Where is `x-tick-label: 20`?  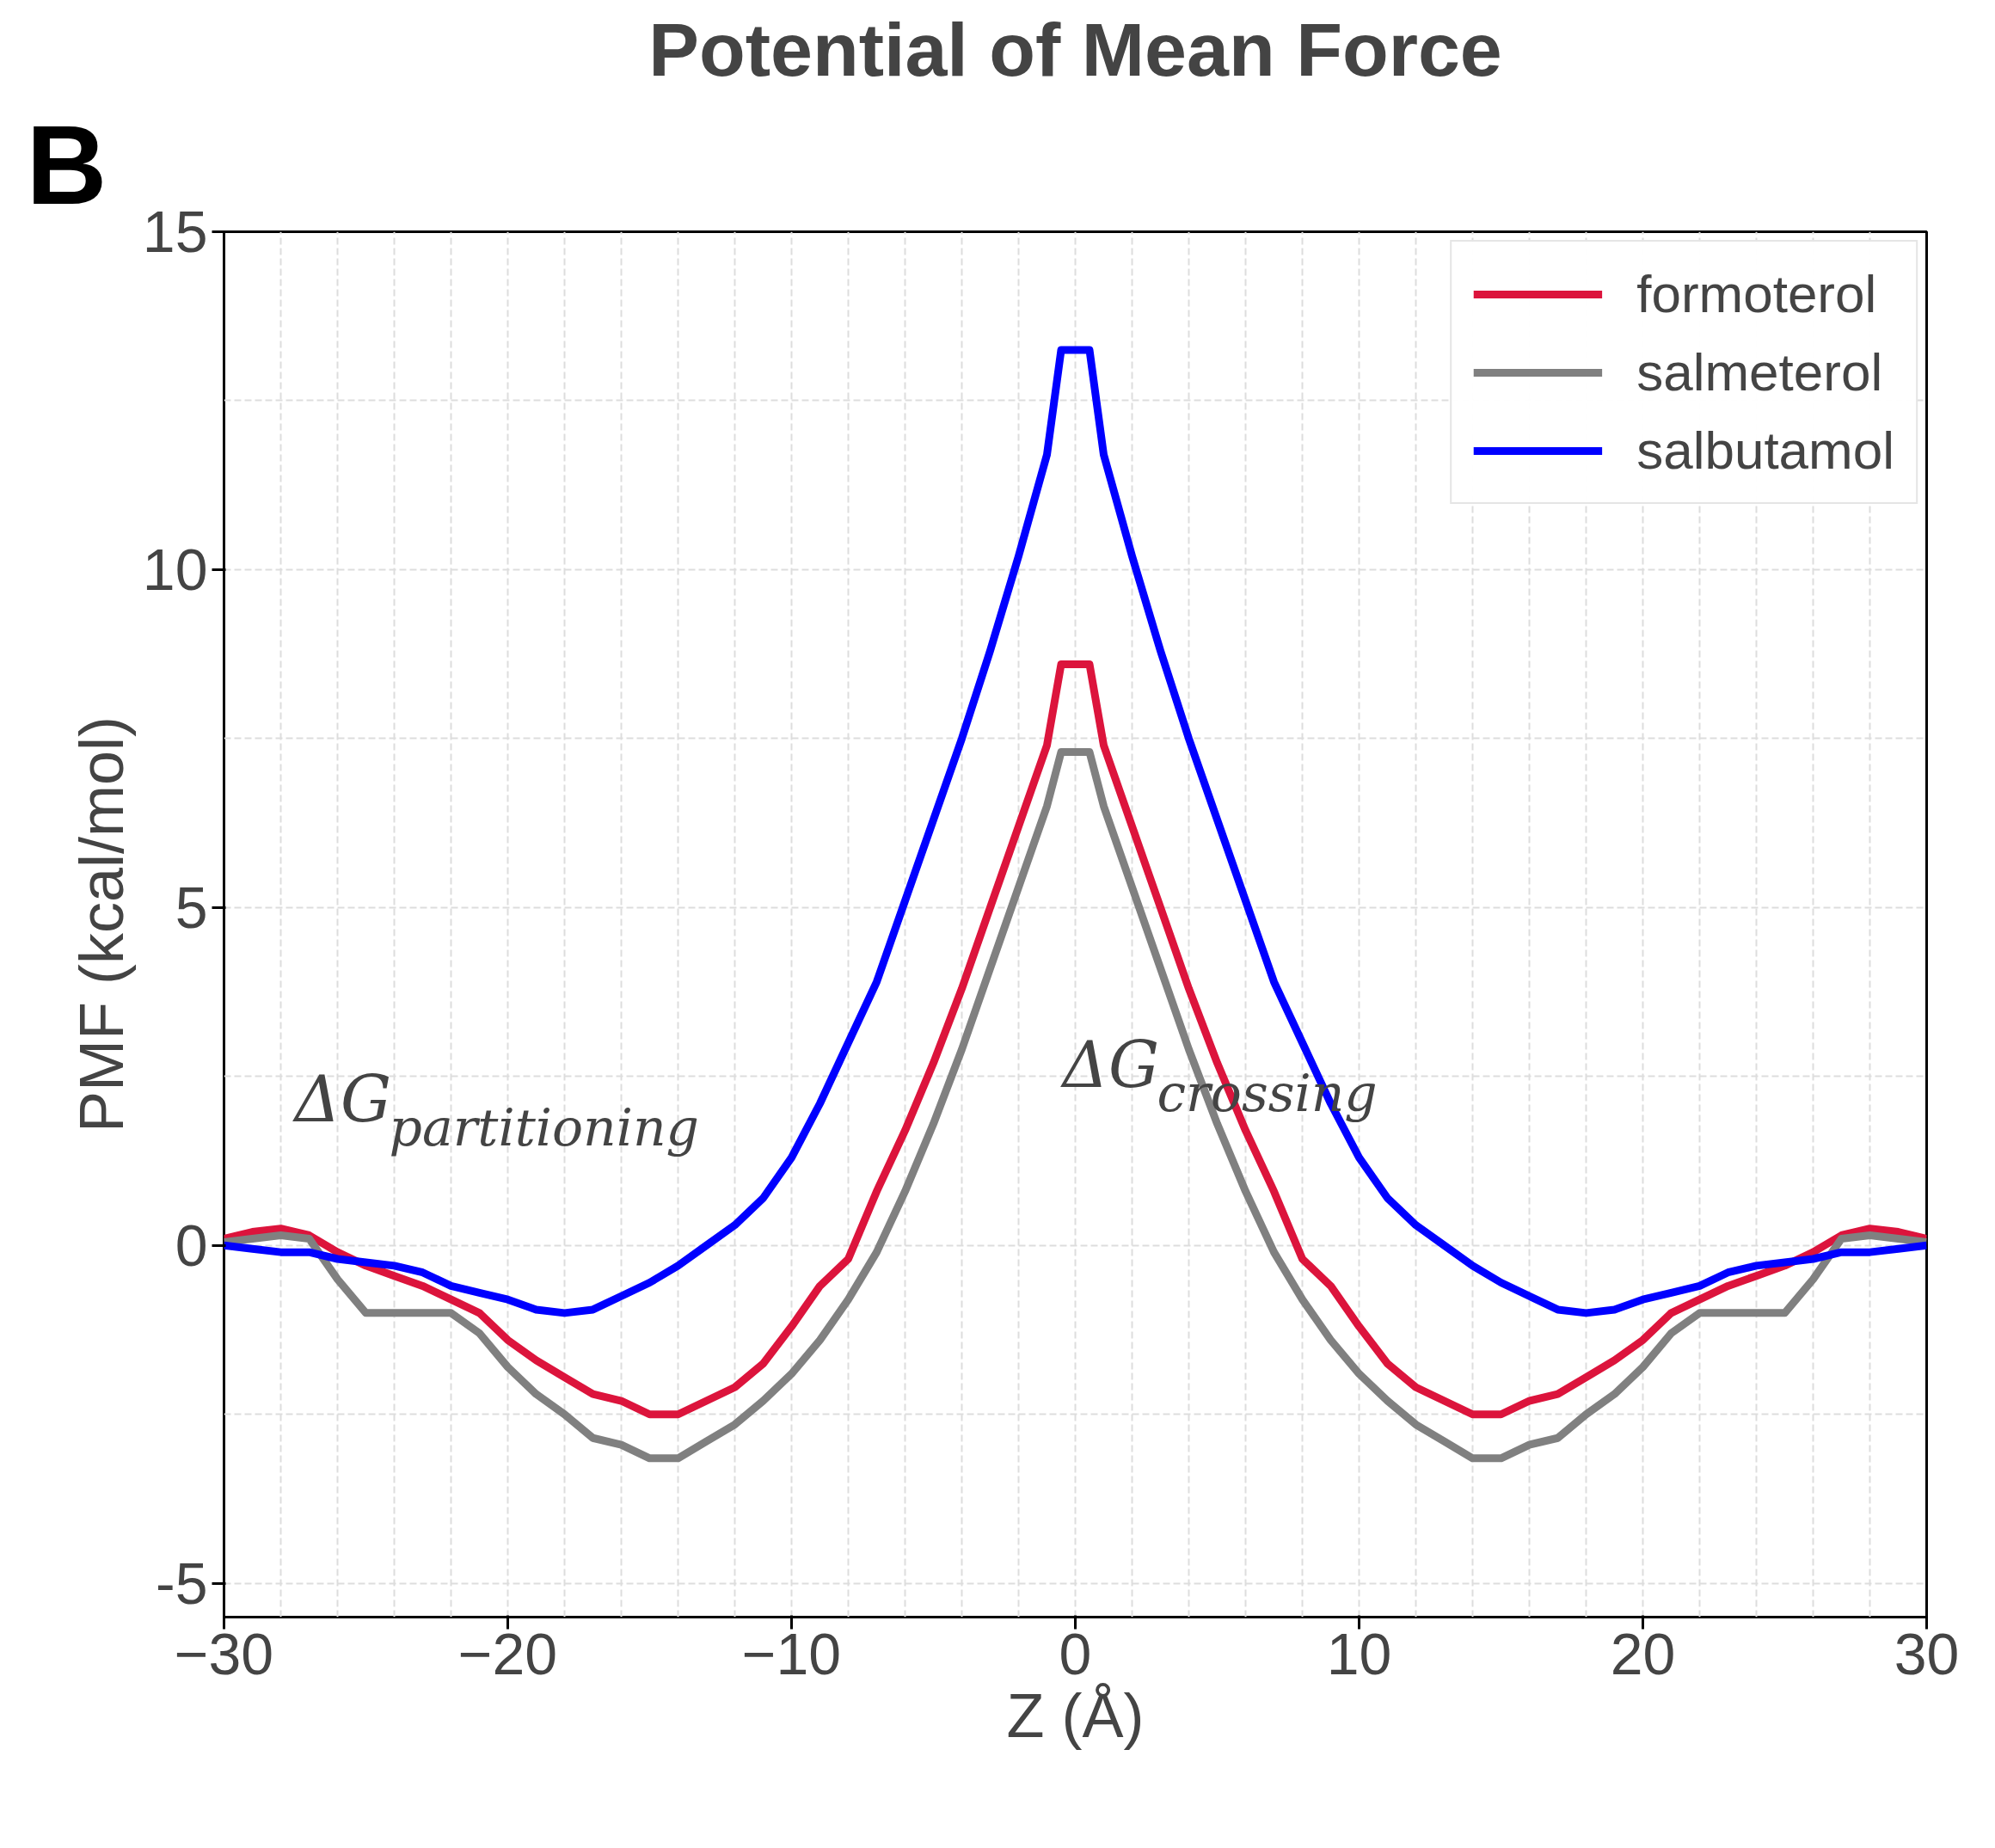
x-tick-label: 20 is located at coordinates (1643, 1653).